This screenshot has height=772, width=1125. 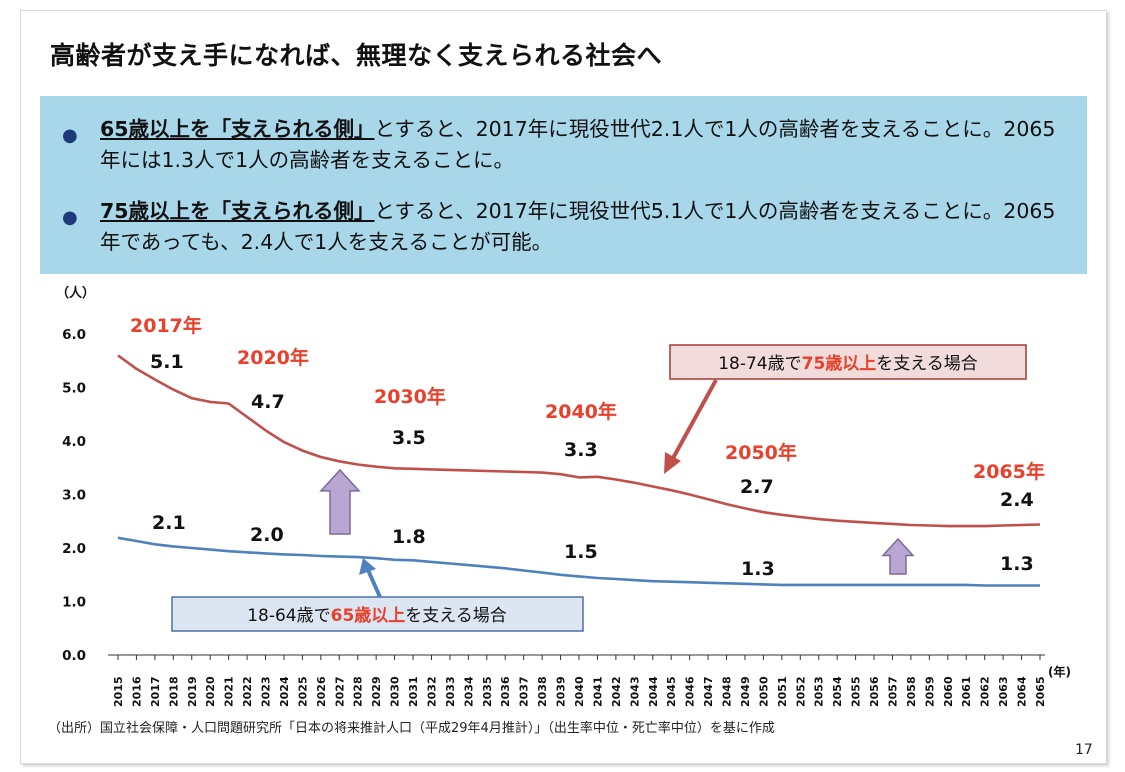 What do you see at coordinates (745, 691) in the screenshot?
I see `x-tick-label: 2049` at bounding box center [745, 691].